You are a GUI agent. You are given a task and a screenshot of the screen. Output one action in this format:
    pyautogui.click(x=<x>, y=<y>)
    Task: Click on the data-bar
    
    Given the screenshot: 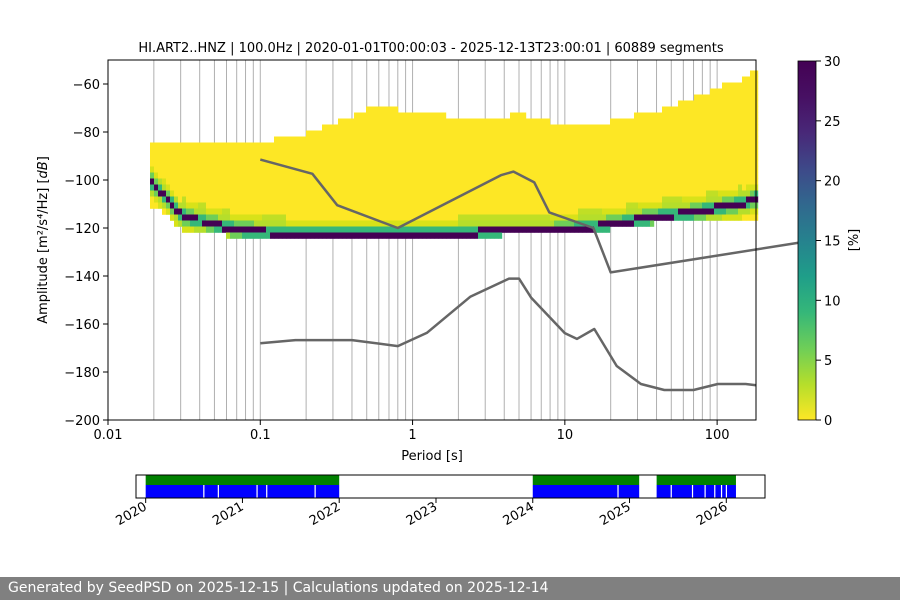 What is the action you would take?
    pyautogui.click(x=586, y=491)
    